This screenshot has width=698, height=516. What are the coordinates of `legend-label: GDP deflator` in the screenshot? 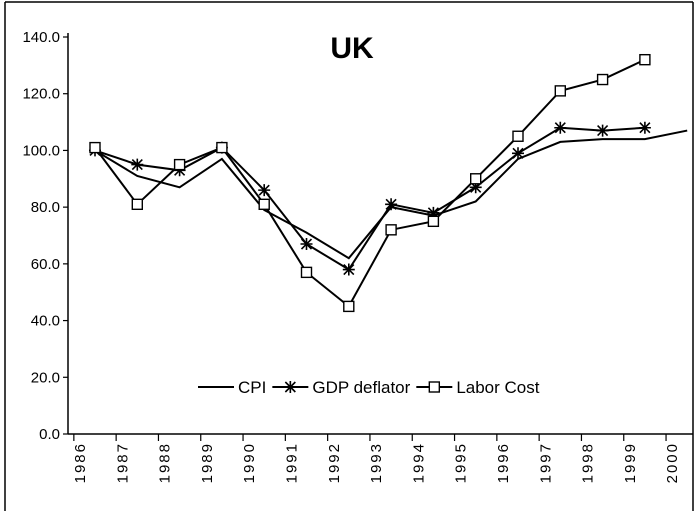 It's located at (361, 387).